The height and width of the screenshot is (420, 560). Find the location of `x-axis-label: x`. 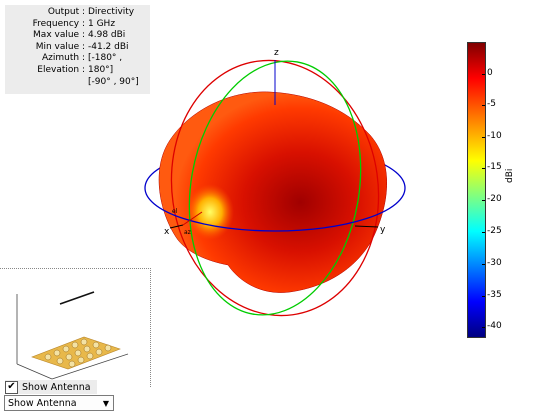

x-axis-label: x is located at coordinates (167, 232).